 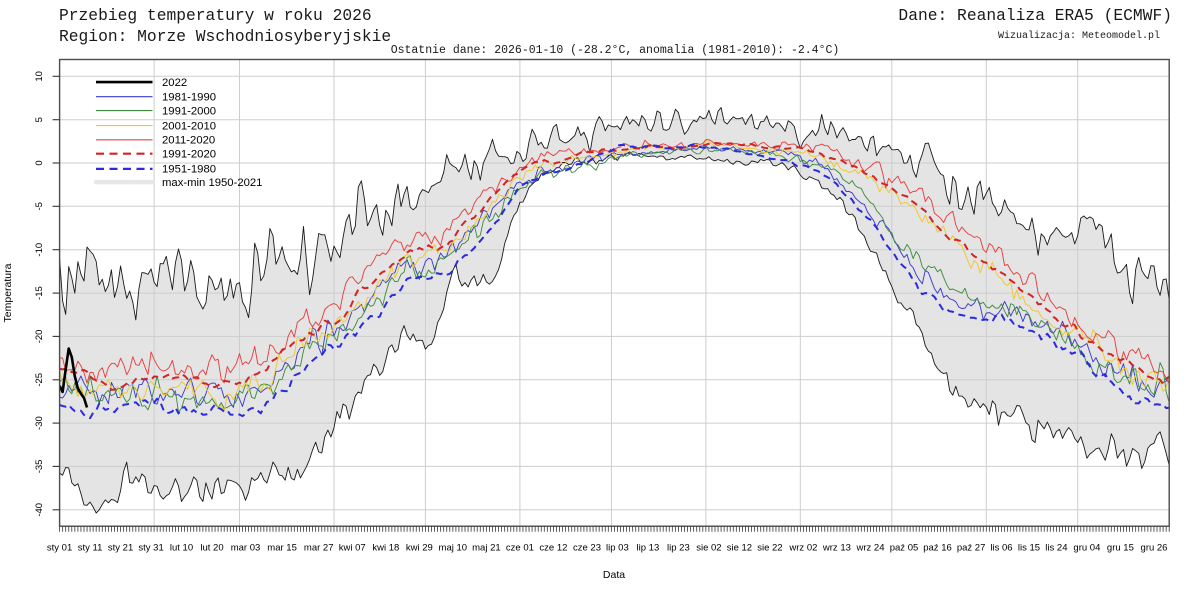 I want to click on svg-text: wrz 24, so click(x=870, y=548).